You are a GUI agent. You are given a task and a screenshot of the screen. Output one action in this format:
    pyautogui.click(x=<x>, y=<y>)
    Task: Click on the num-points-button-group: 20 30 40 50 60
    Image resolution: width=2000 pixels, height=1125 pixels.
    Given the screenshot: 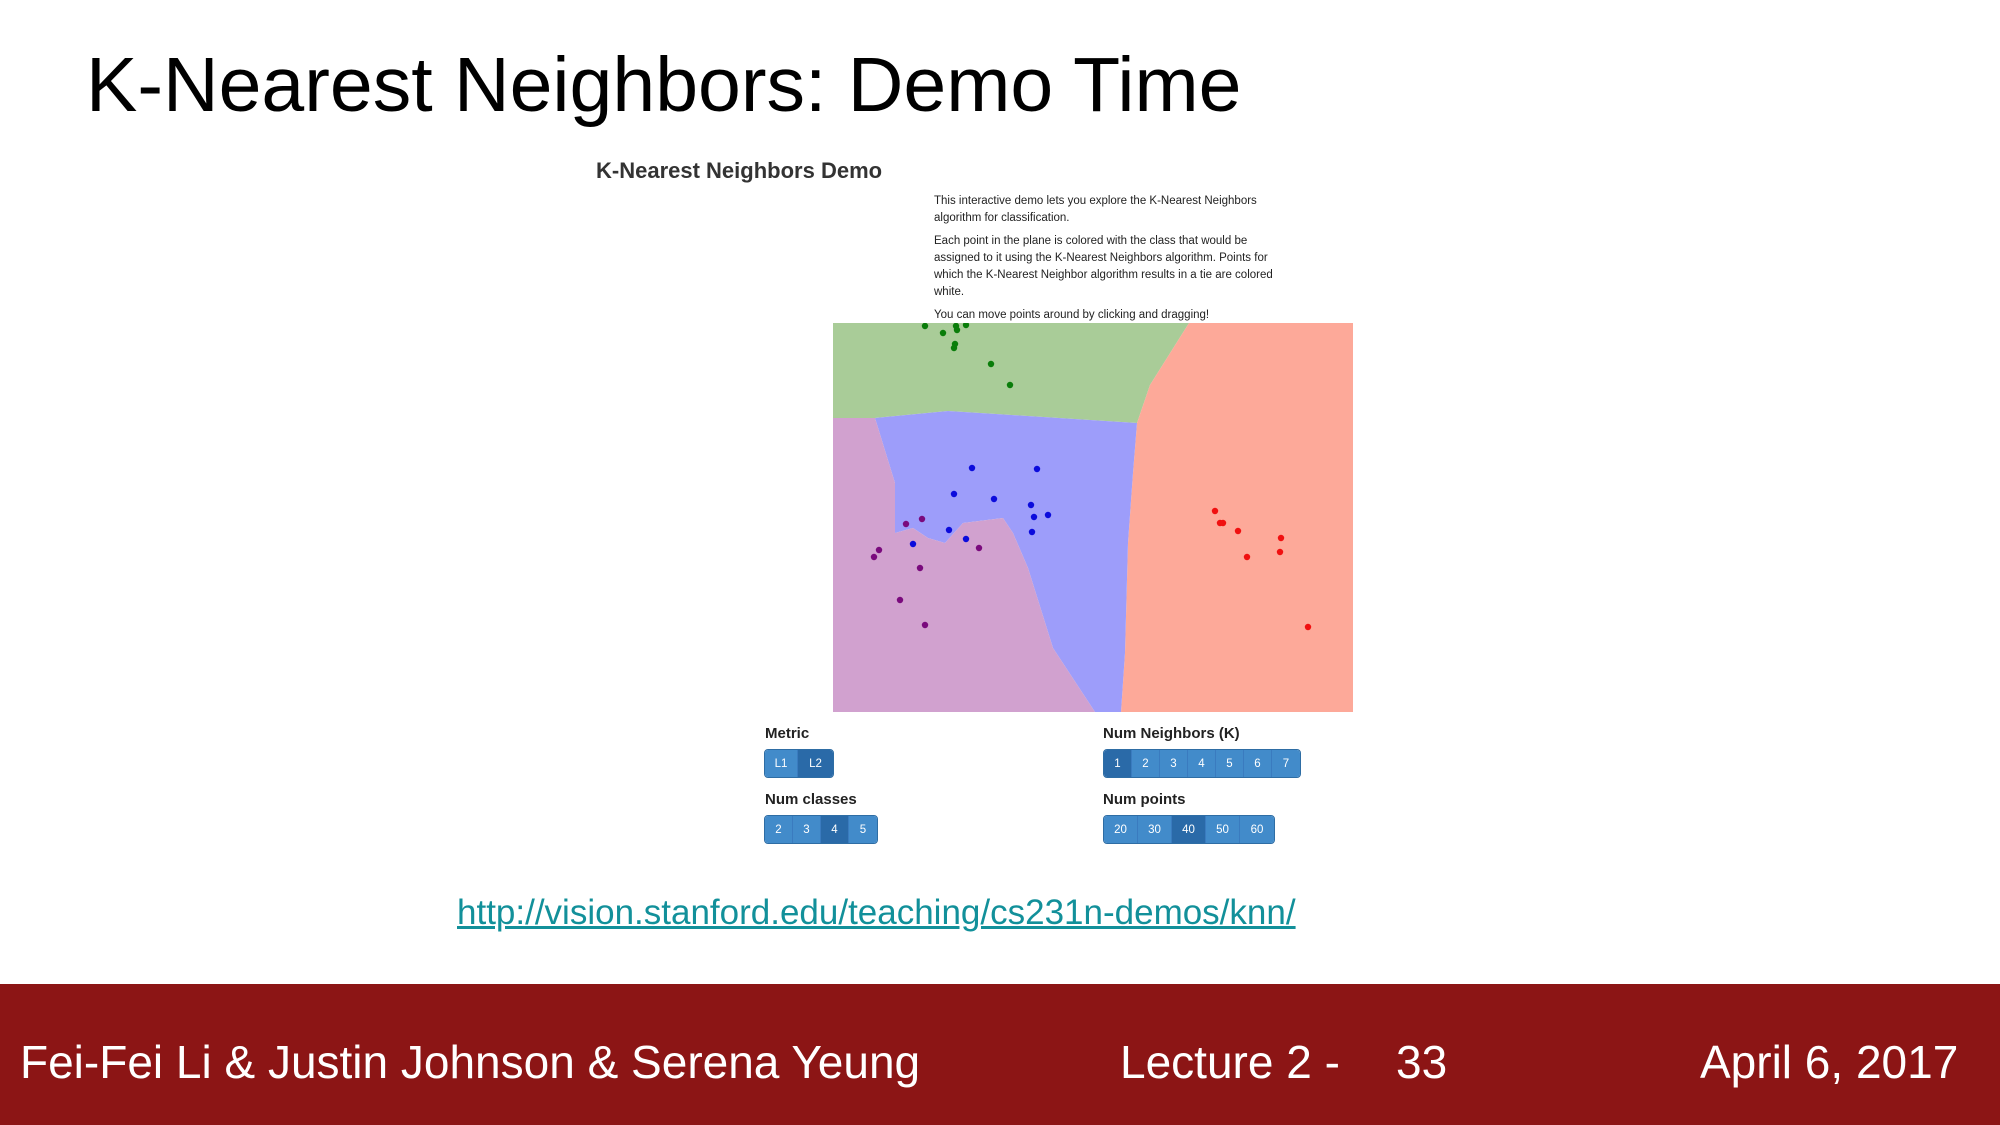 What is the action you would take?
    pyautogui.click(x=1189, y=829)
    